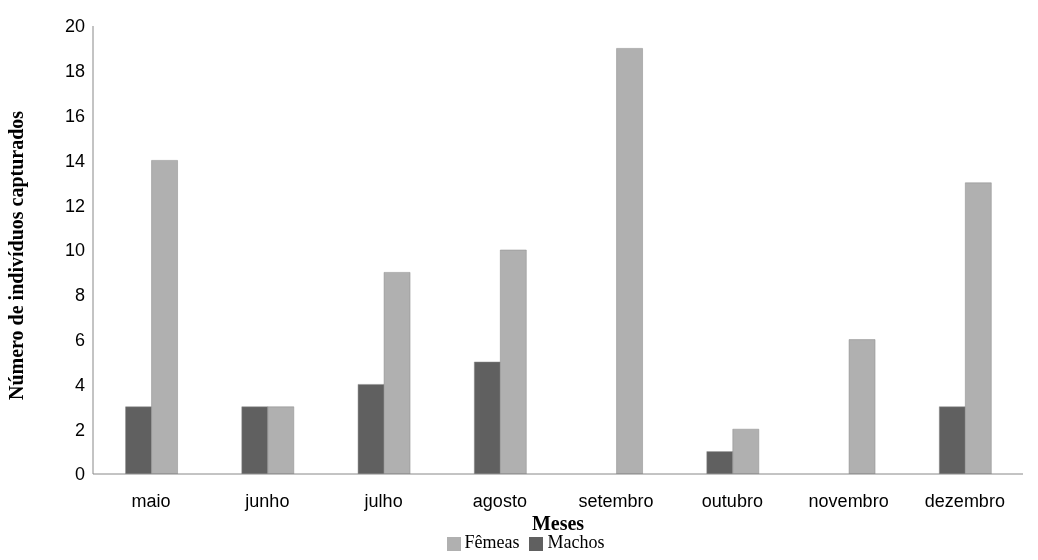  I want to click on y-tick-label: 2, so click(79, 429).